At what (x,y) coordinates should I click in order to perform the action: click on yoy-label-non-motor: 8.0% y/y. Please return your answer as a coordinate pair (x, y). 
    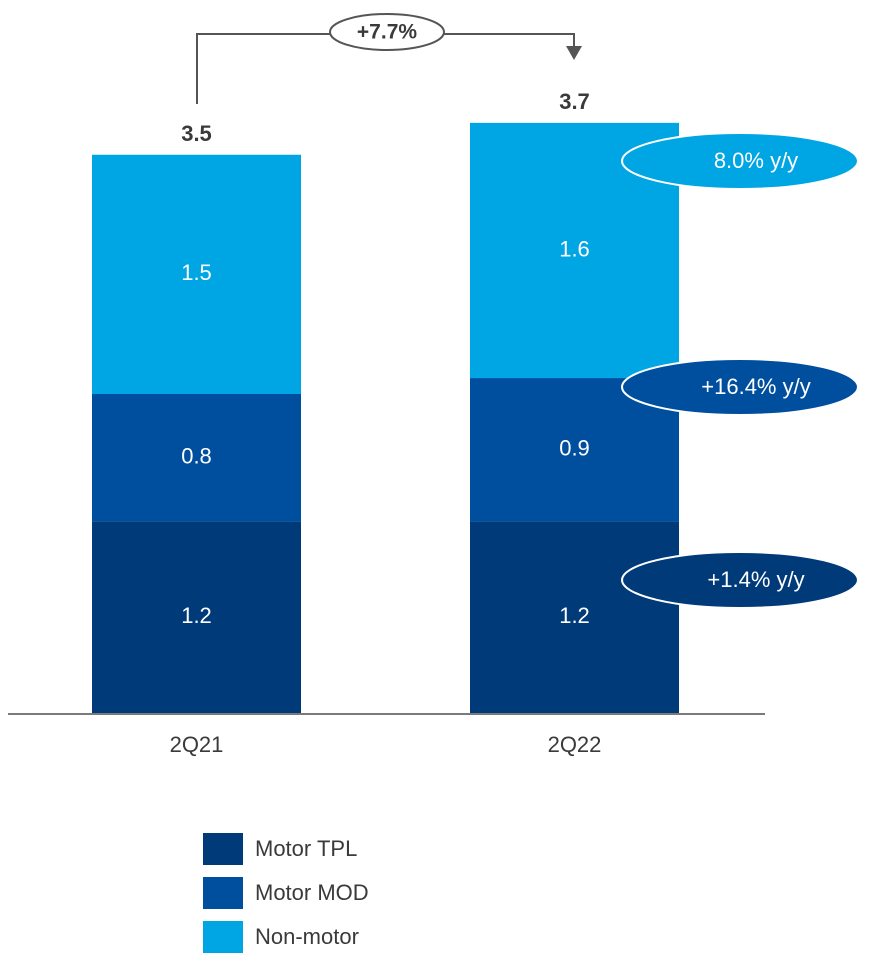
    Looking at the image, I should click on (756, 160).